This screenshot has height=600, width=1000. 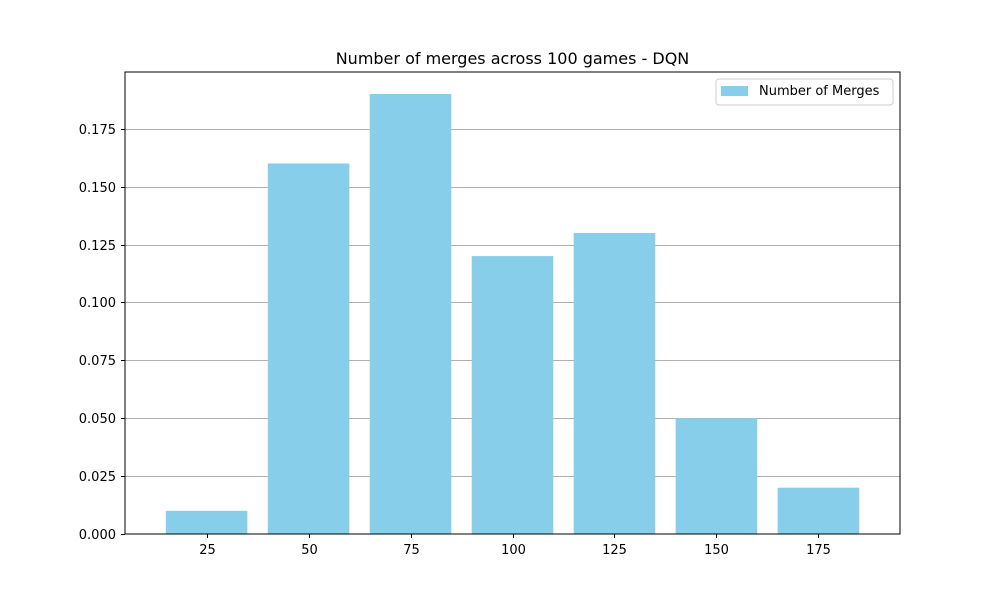 I want to click on x-tick-label: 100, so click(x=513, y=550).